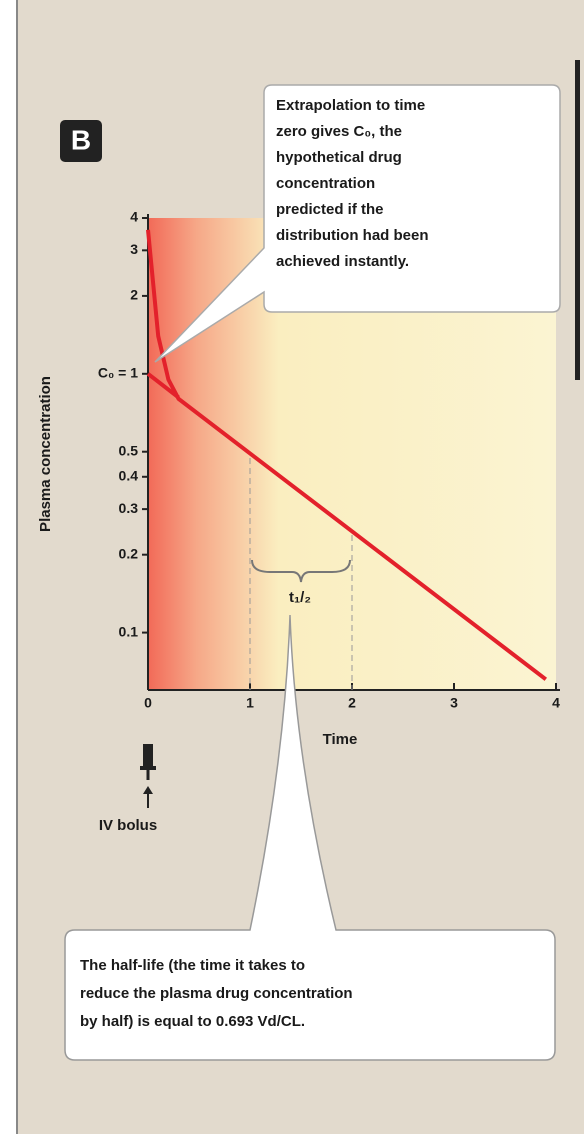 The image size is (584, 1139). I want to click on callout-line: concentration, so click(325, 183).